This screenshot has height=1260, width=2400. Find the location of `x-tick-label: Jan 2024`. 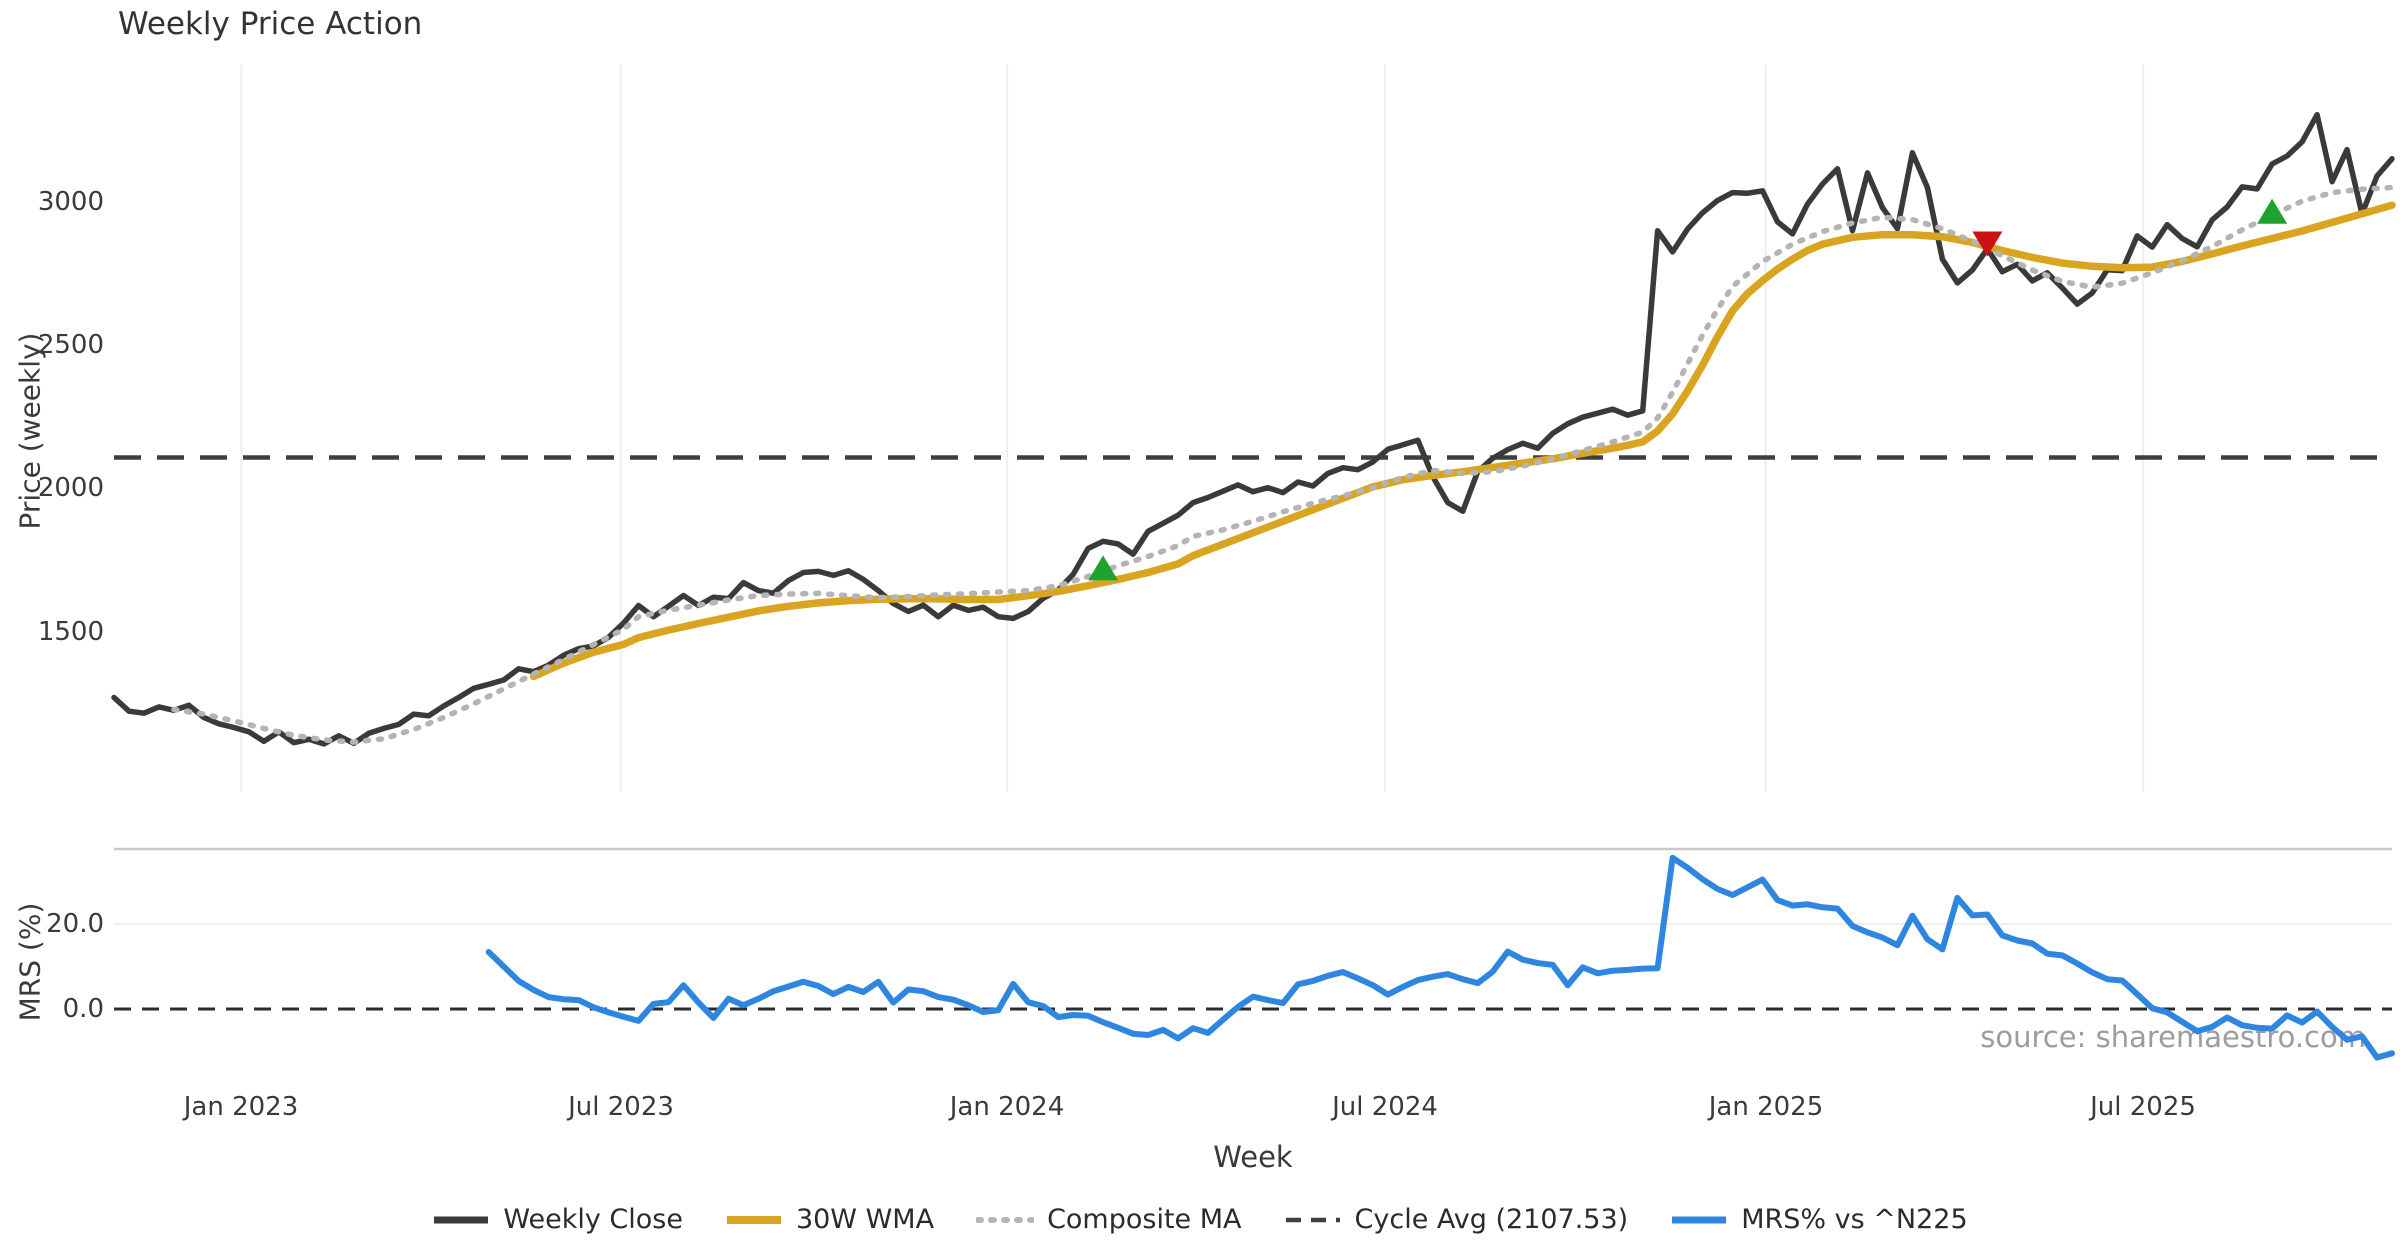

x-tick-label: Jan 2024 is located at coordinates (1007, 1107).